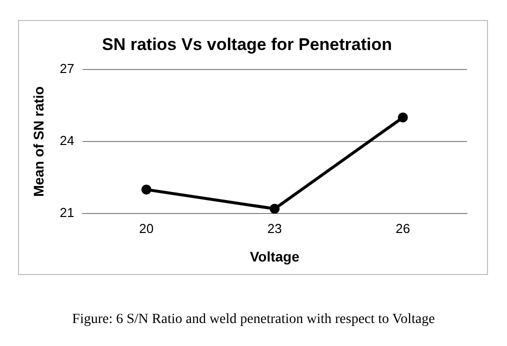  What do you see at coordinates (403, 228) in the screenshot?
I see `x-tick-label: 26` at bounding box center [403, 228].